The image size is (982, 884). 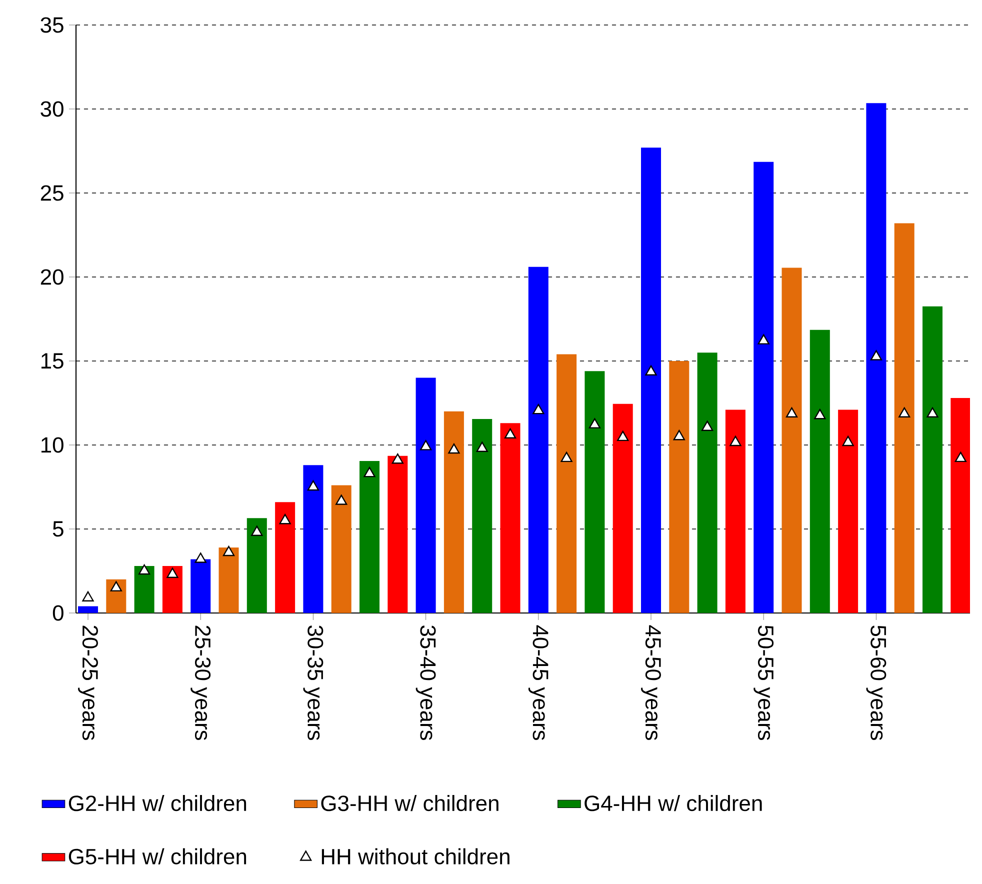 What do you see at coordinates (313, 683) in the screenshot?
I see `x-tick-label: 30-35 years` at bounding box center [313, 683].